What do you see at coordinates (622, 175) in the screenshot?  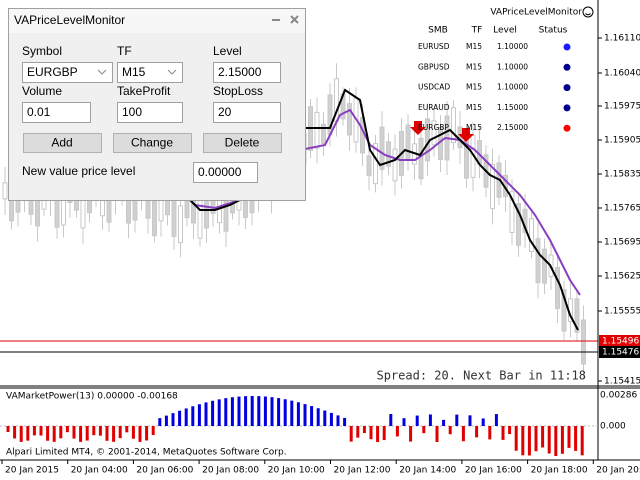 I see `price-label: 1.15835` at bounding box center [622, 175].